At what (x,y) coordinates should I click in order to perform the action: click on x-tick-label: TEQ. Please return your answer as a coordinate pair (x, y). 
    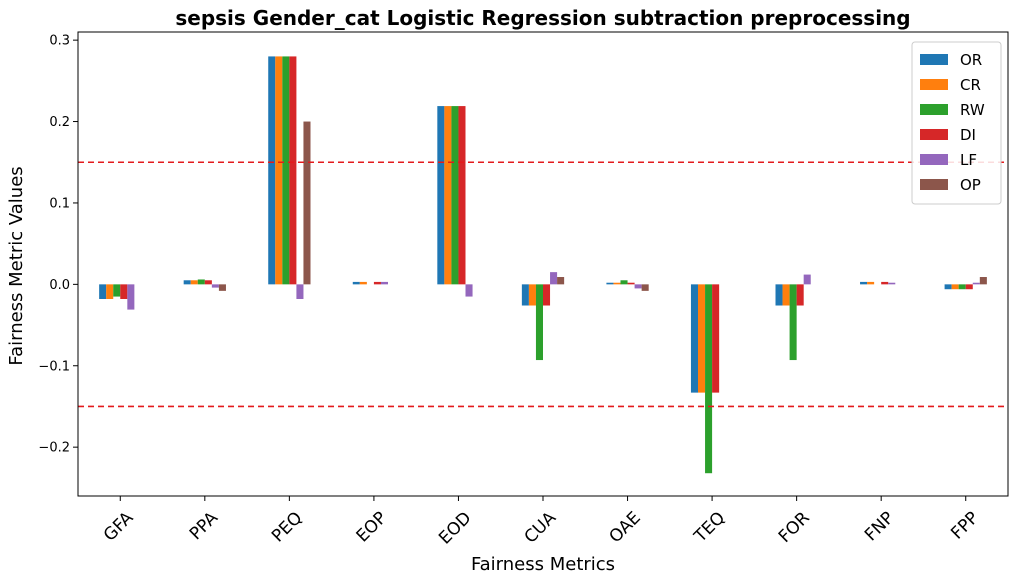
    Looking at the image, I should click on (709, 527).